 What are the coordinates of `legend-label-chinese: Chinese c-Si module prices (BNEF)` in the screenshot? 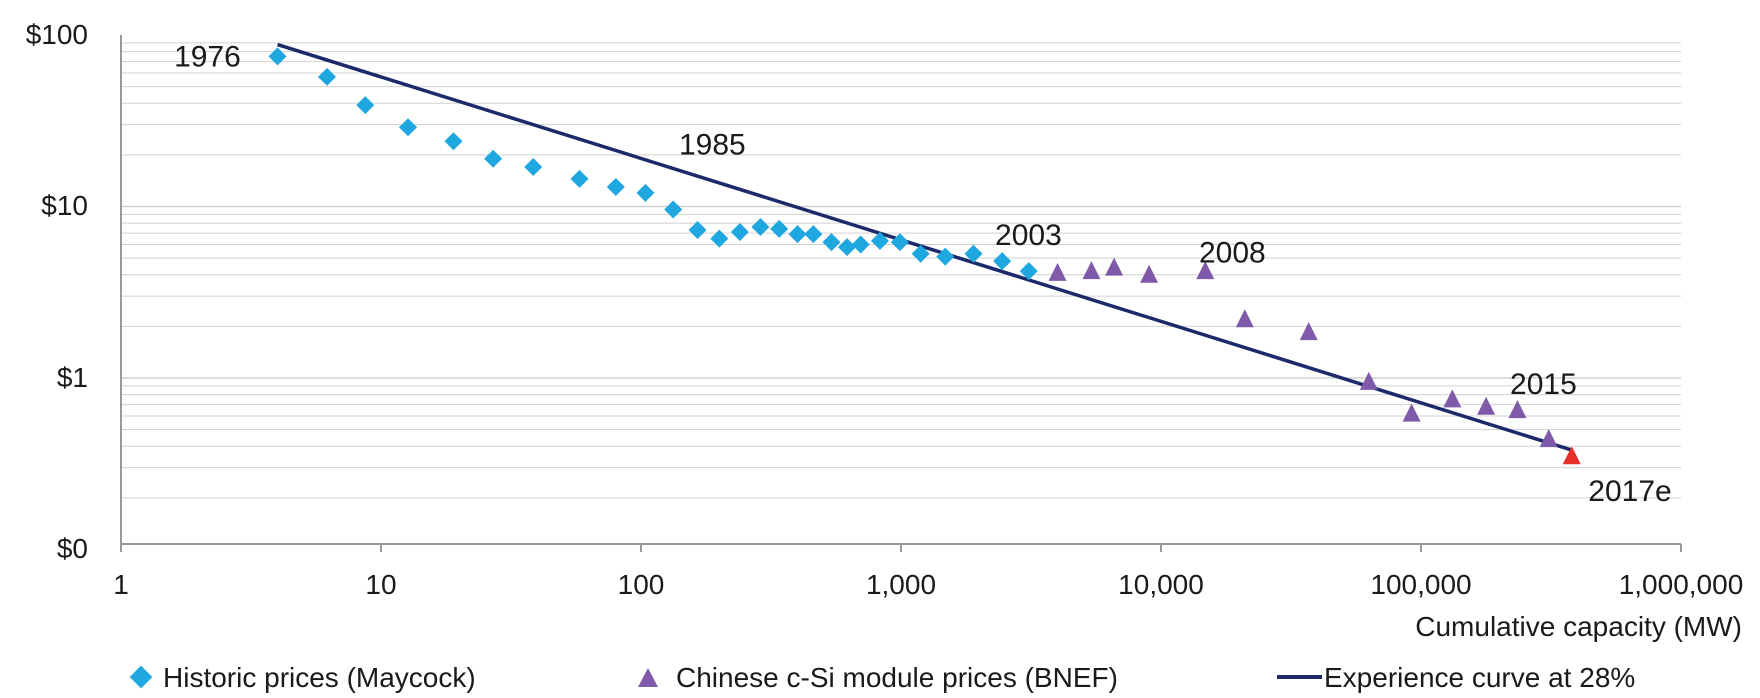 It's located at (897, 677).